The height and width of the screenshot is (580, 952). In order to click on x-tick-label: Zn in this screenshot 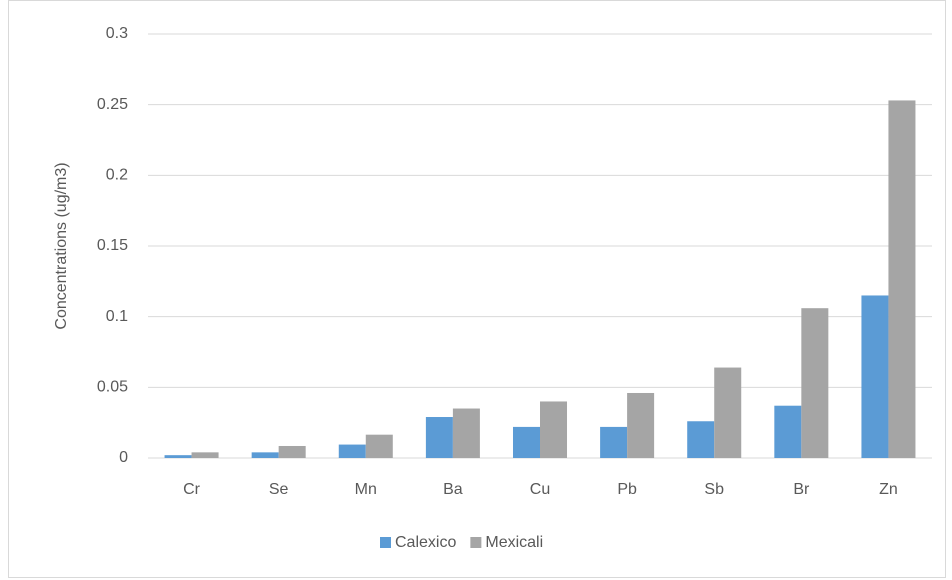, I will do `click(888, 489)`.